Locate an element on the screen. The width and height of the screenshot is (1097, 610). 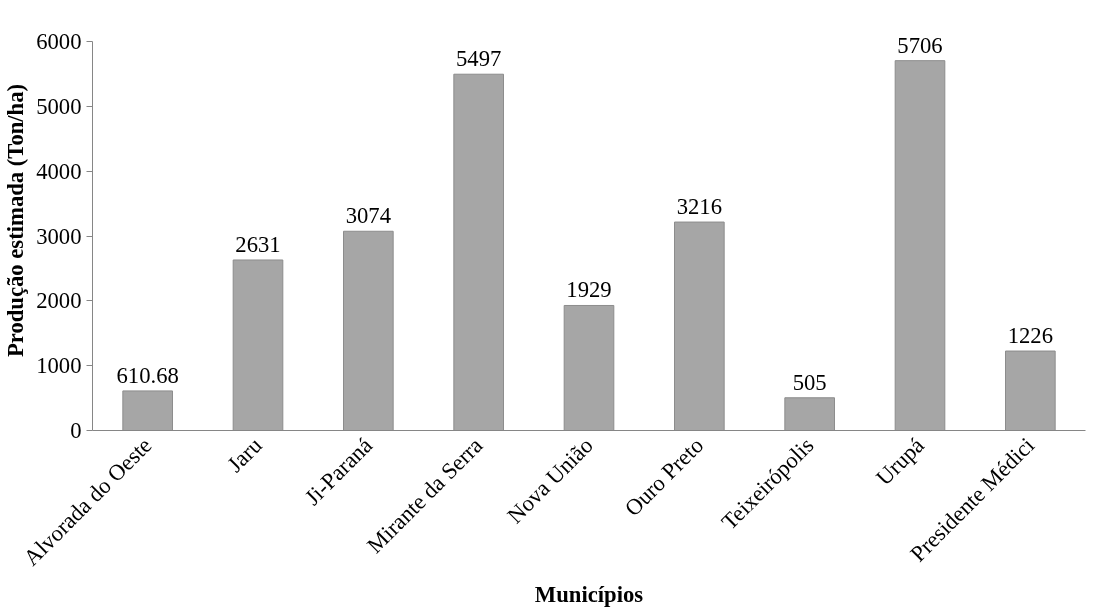
data-label: 3216 is located at coordinates (699, 207).